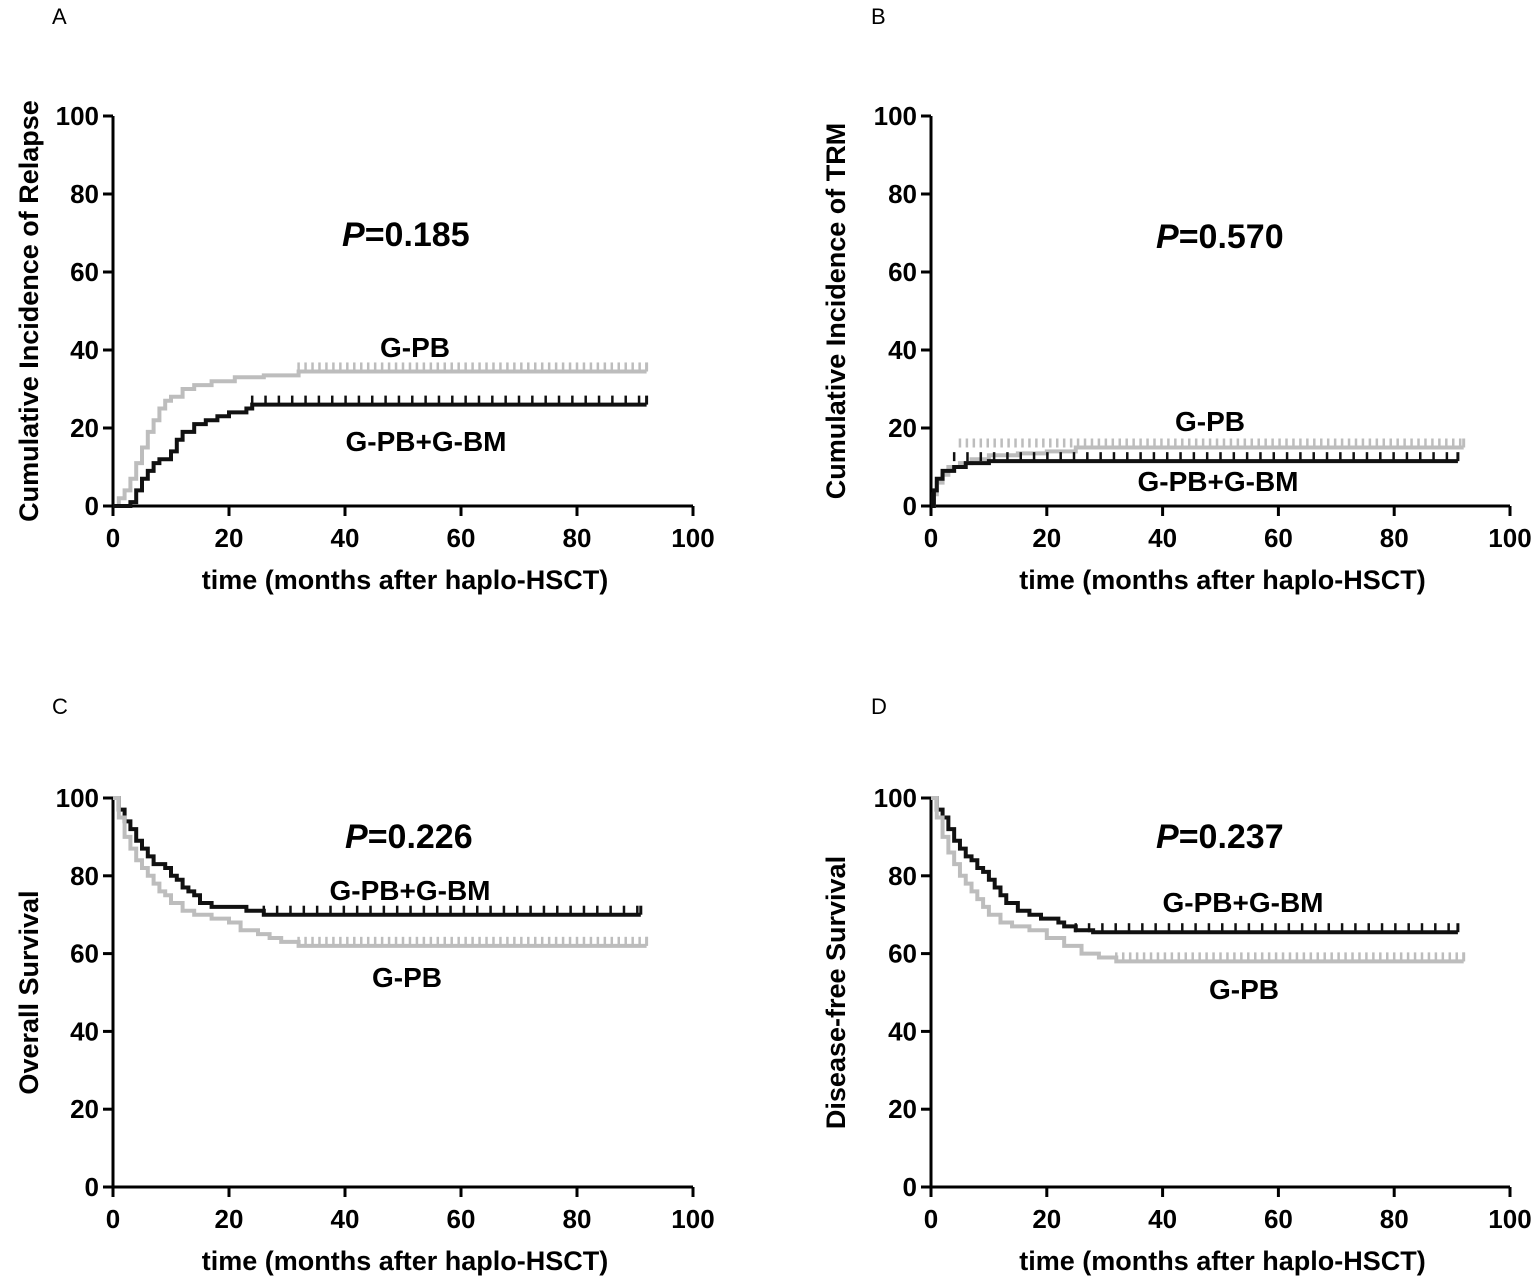 The image size is (1535, 1278). What do you see at coordinates (878, 16) in the screenshot?
I see `panel-letter: B` at bounding box center [878, 16].